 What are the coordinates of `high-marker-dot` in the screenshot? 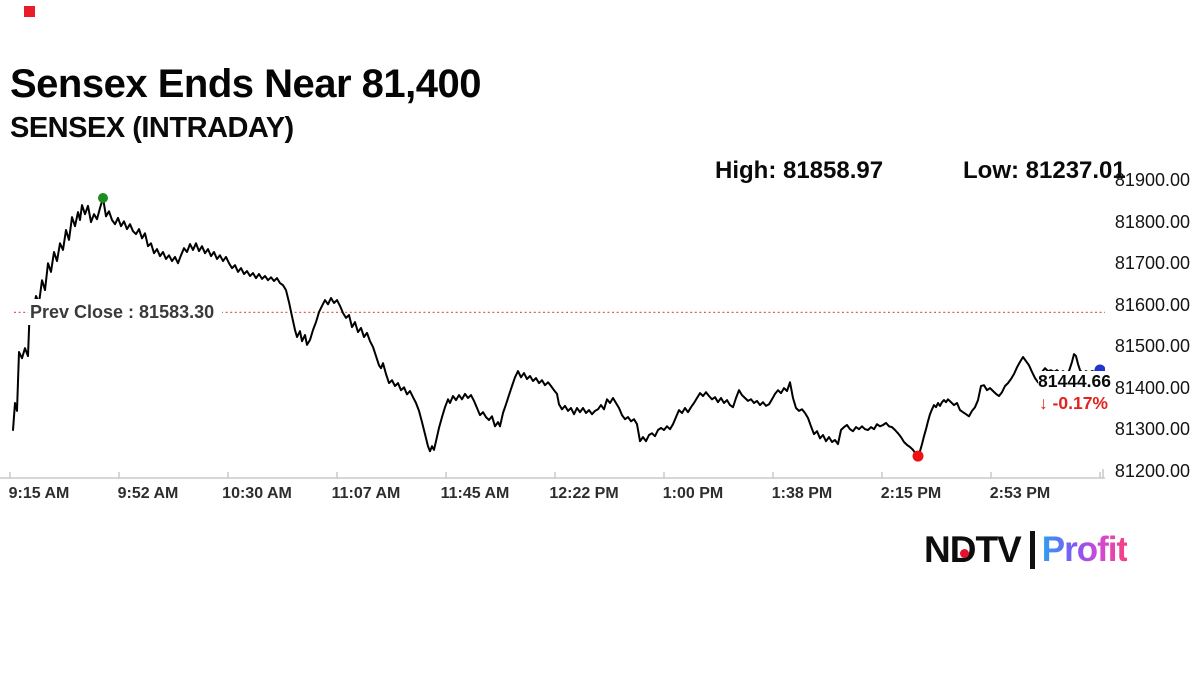 It's located at (103, 198).